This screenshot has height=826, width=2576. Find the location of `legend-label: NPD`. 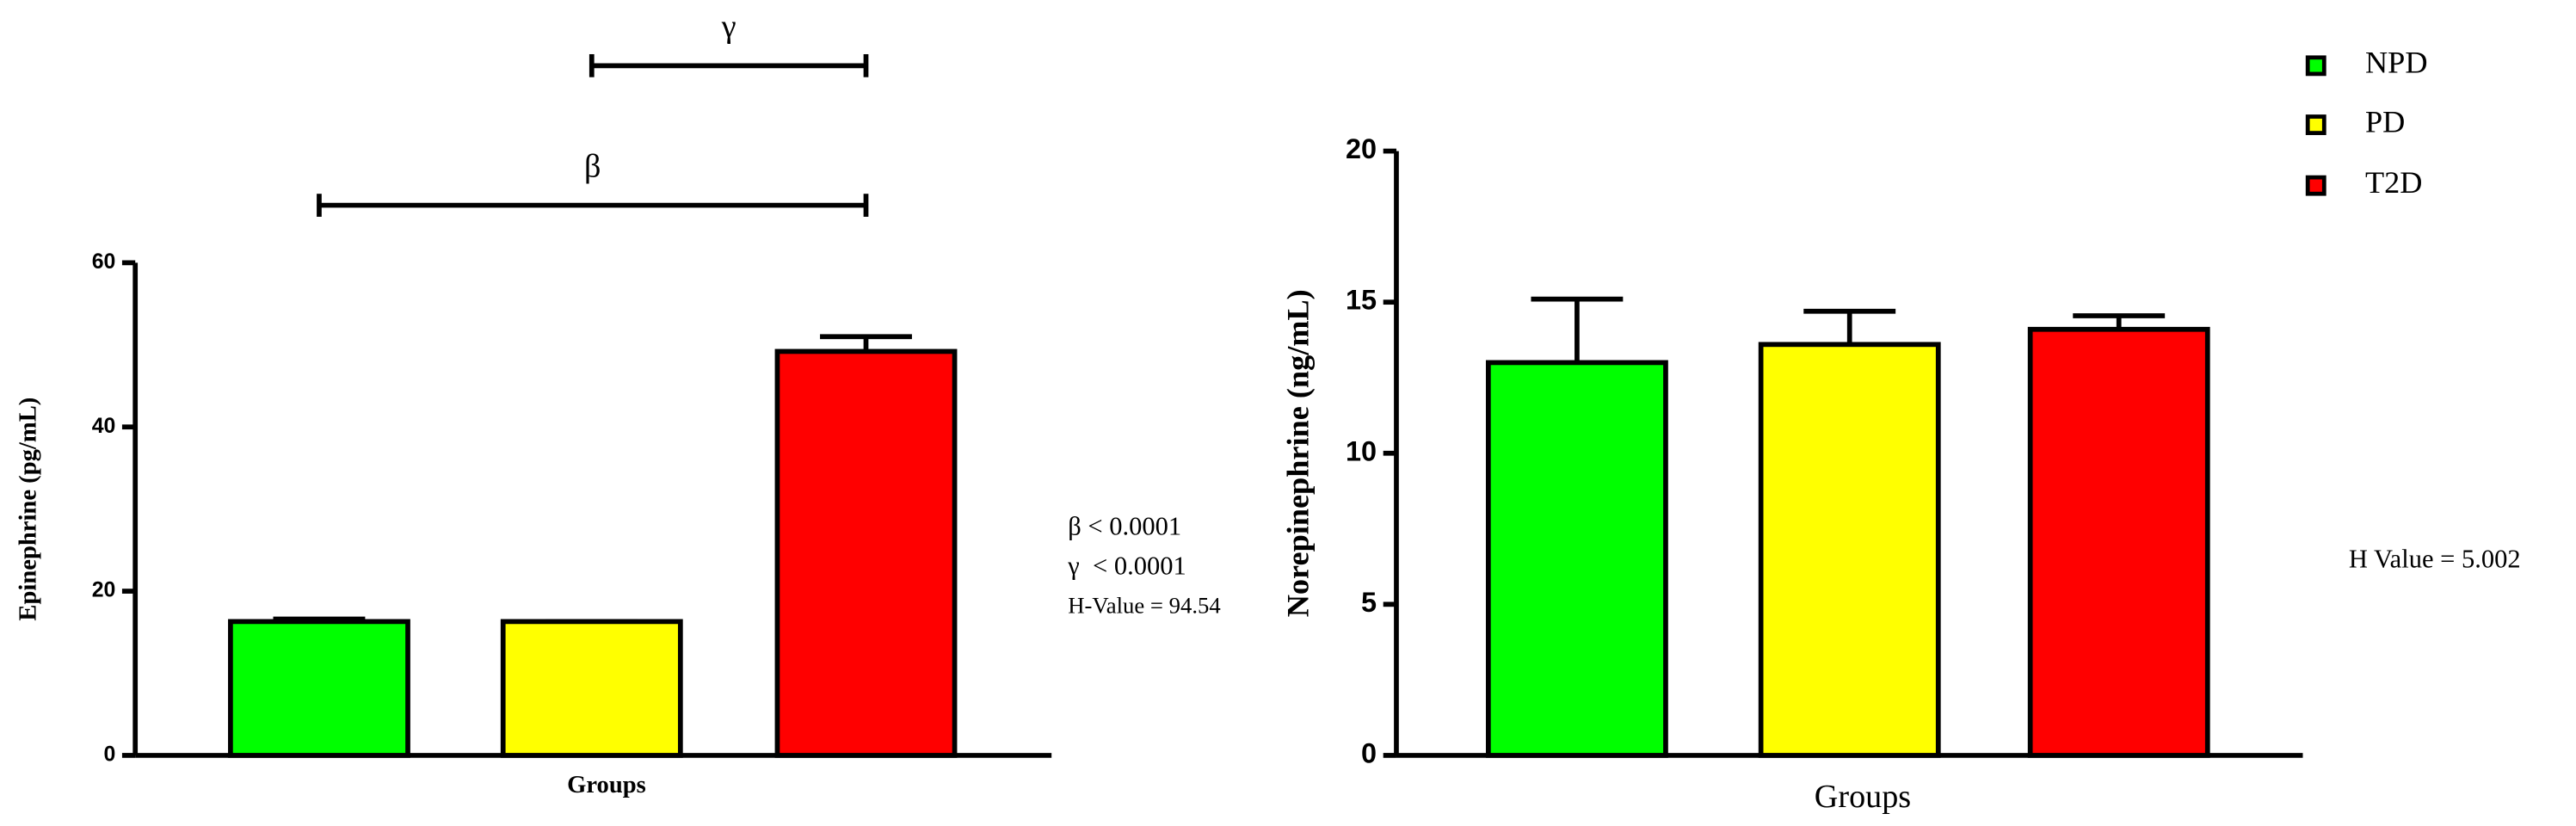

legend-label: NPD is located at coordinates (2396, 63).